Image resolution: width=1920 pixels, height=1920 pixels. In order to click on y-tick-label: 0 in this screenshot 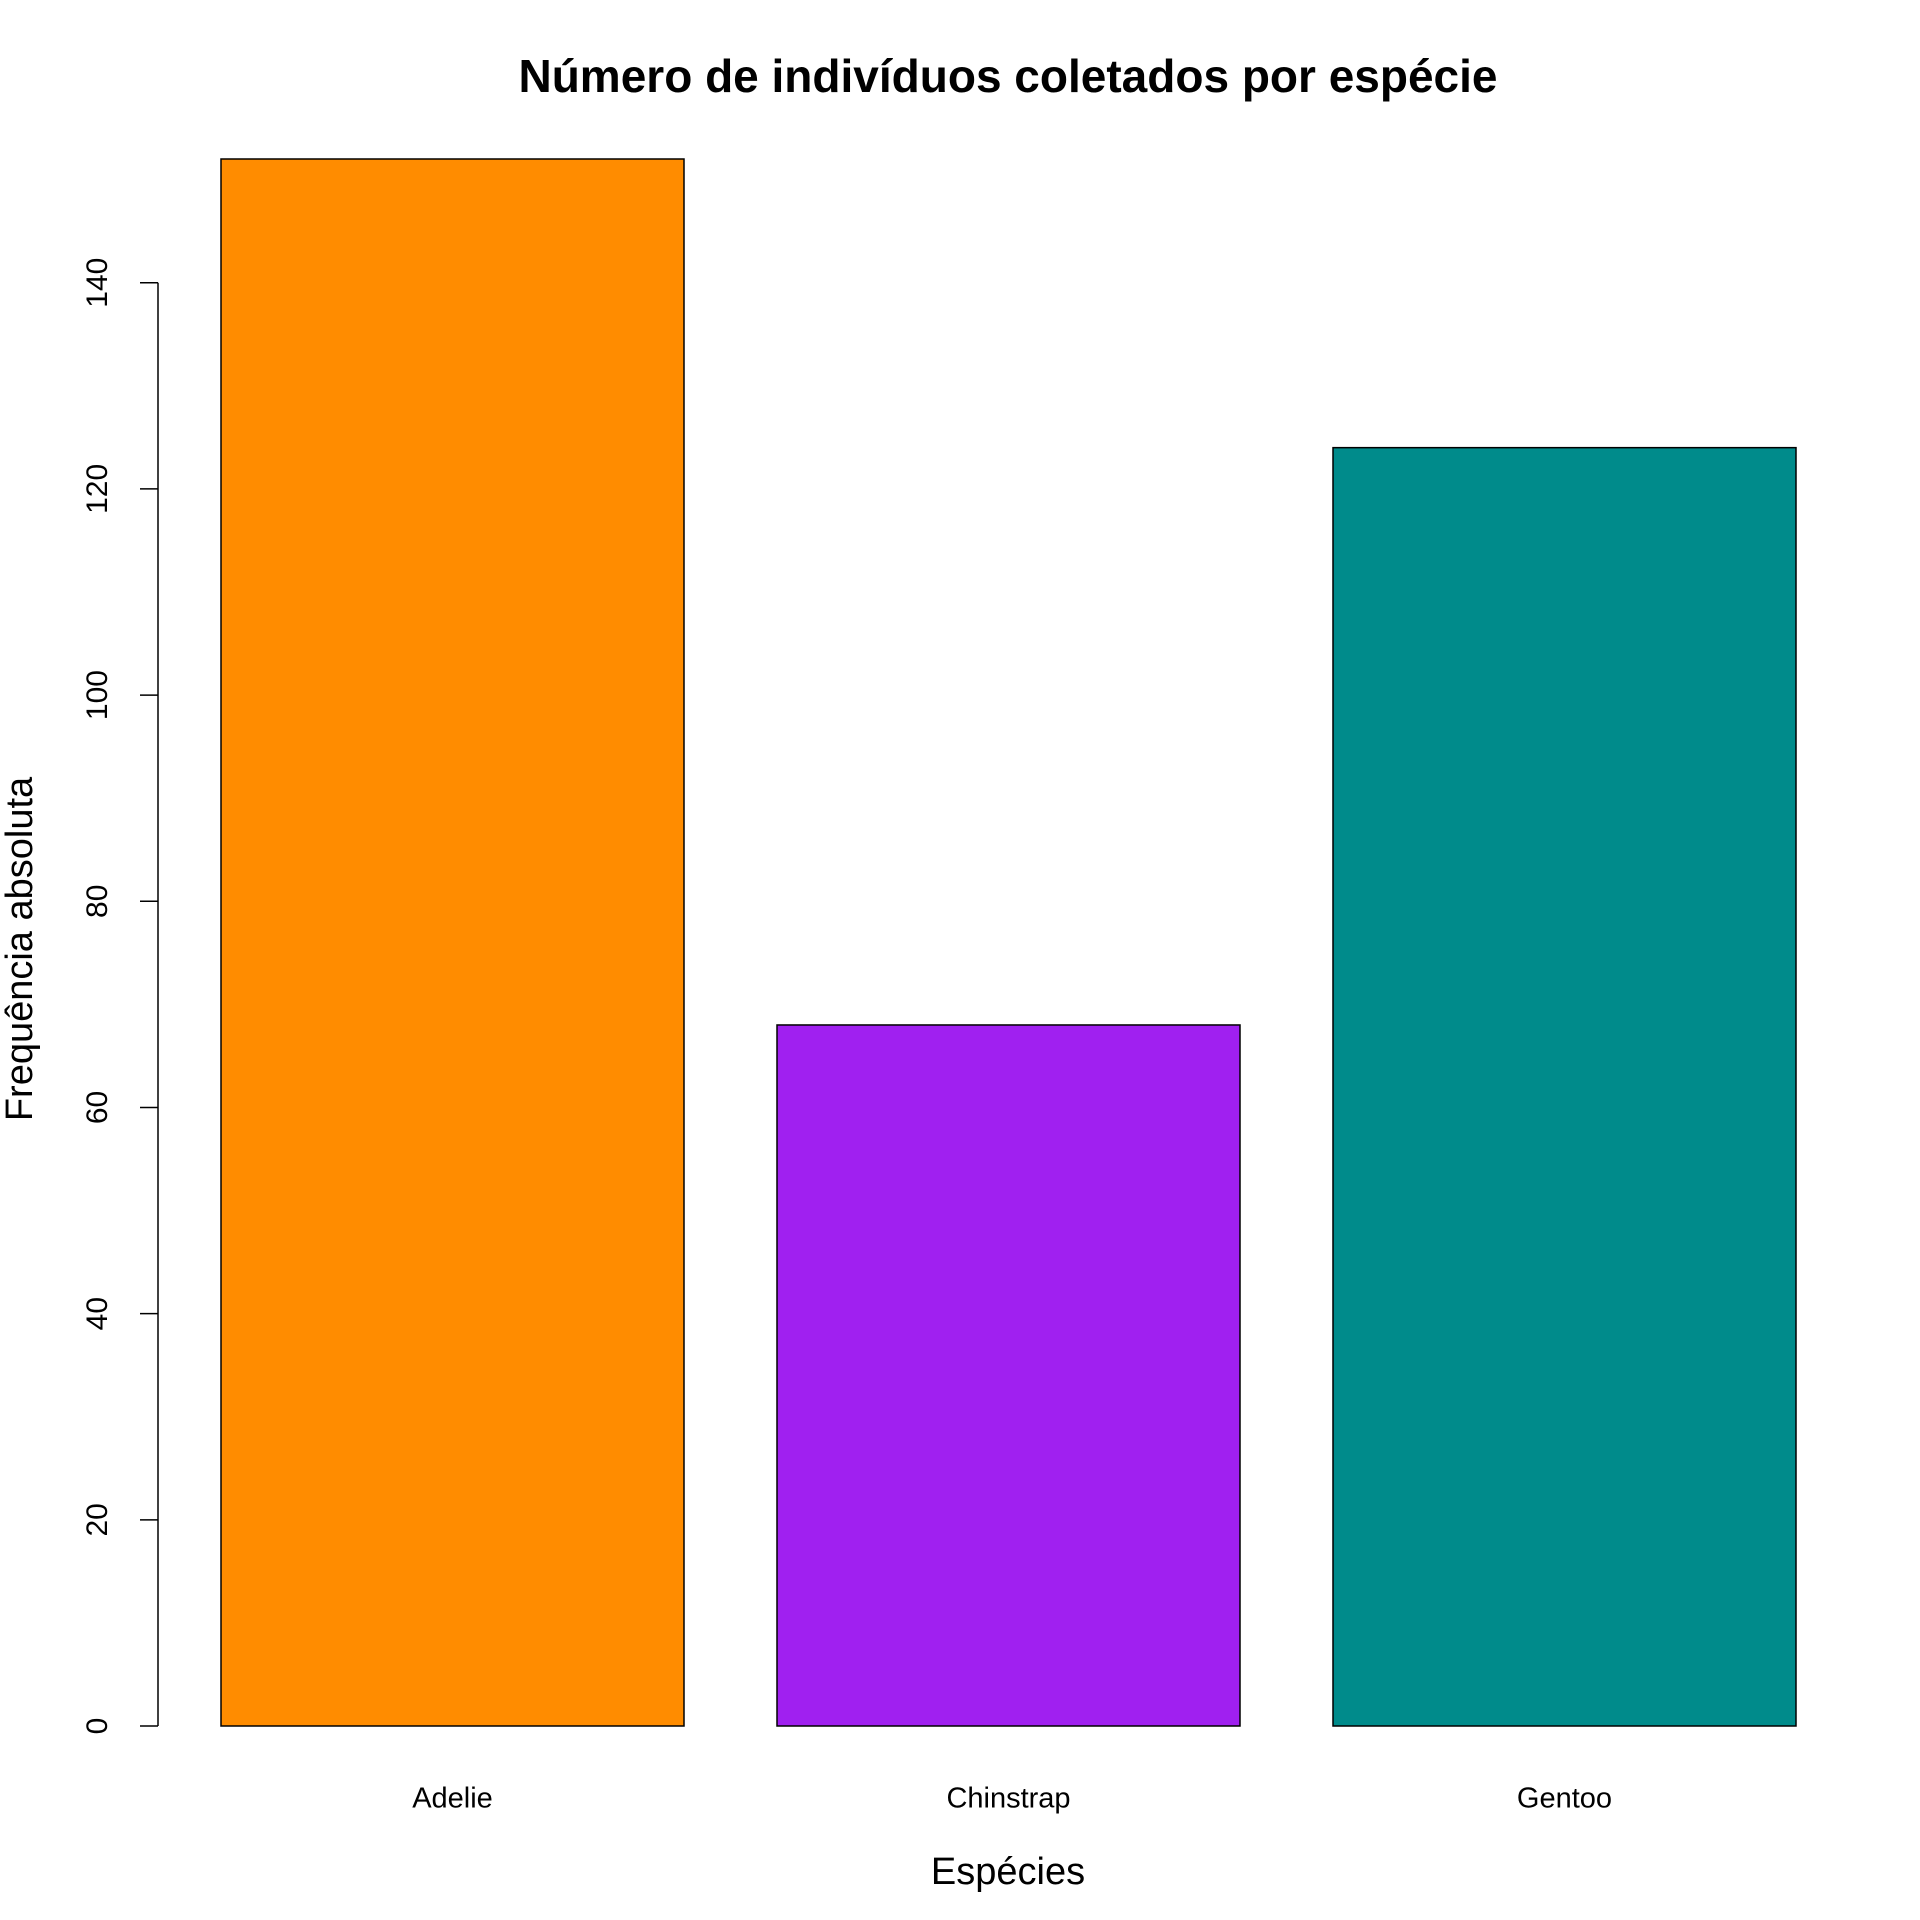, I will do `click(97, 1726)`.